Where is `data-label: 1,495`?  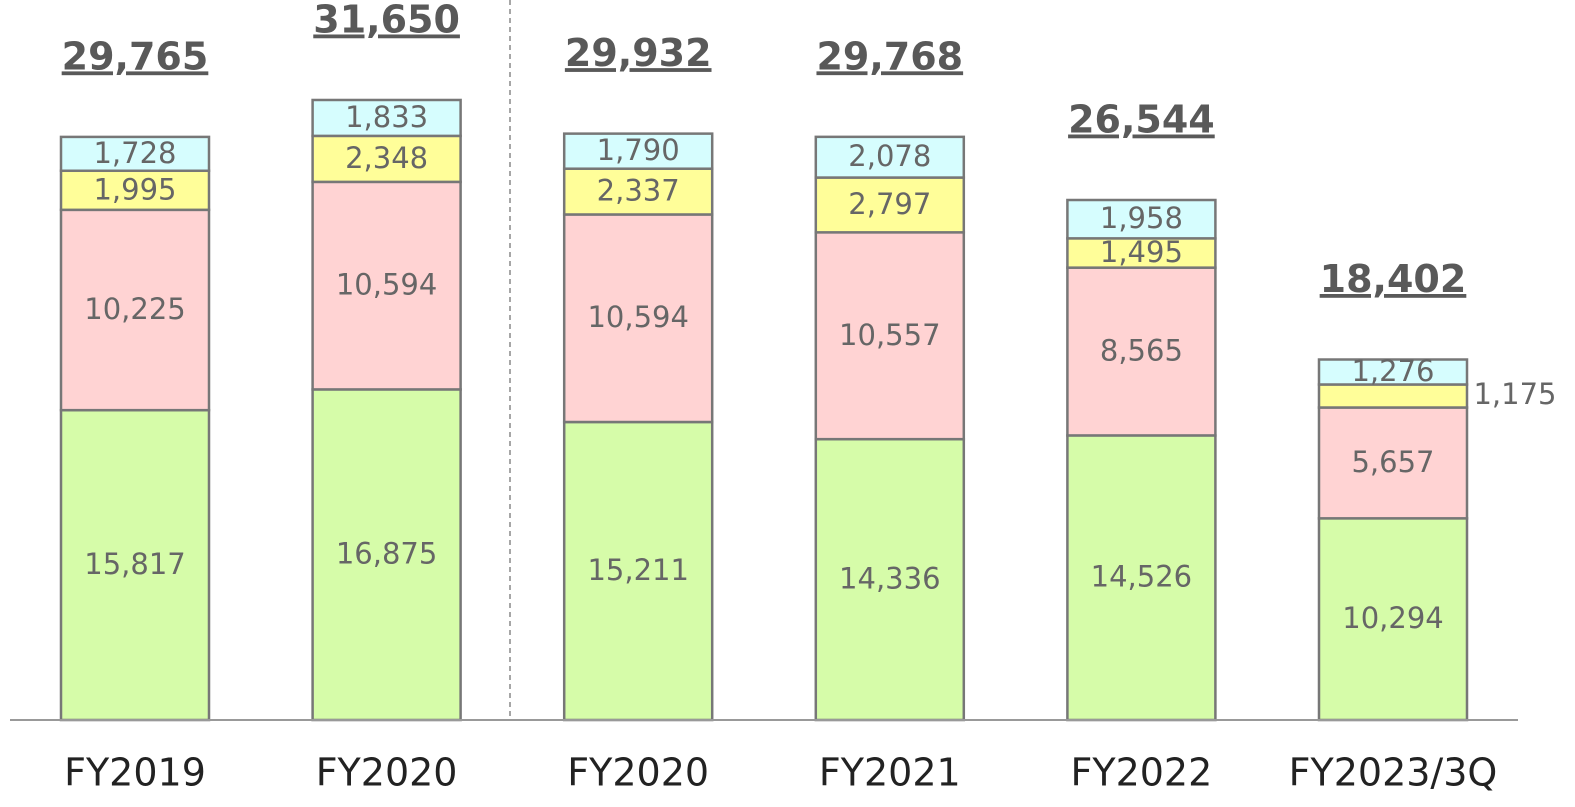
data-label: 1,495 is located at coordinates (1141, 252).